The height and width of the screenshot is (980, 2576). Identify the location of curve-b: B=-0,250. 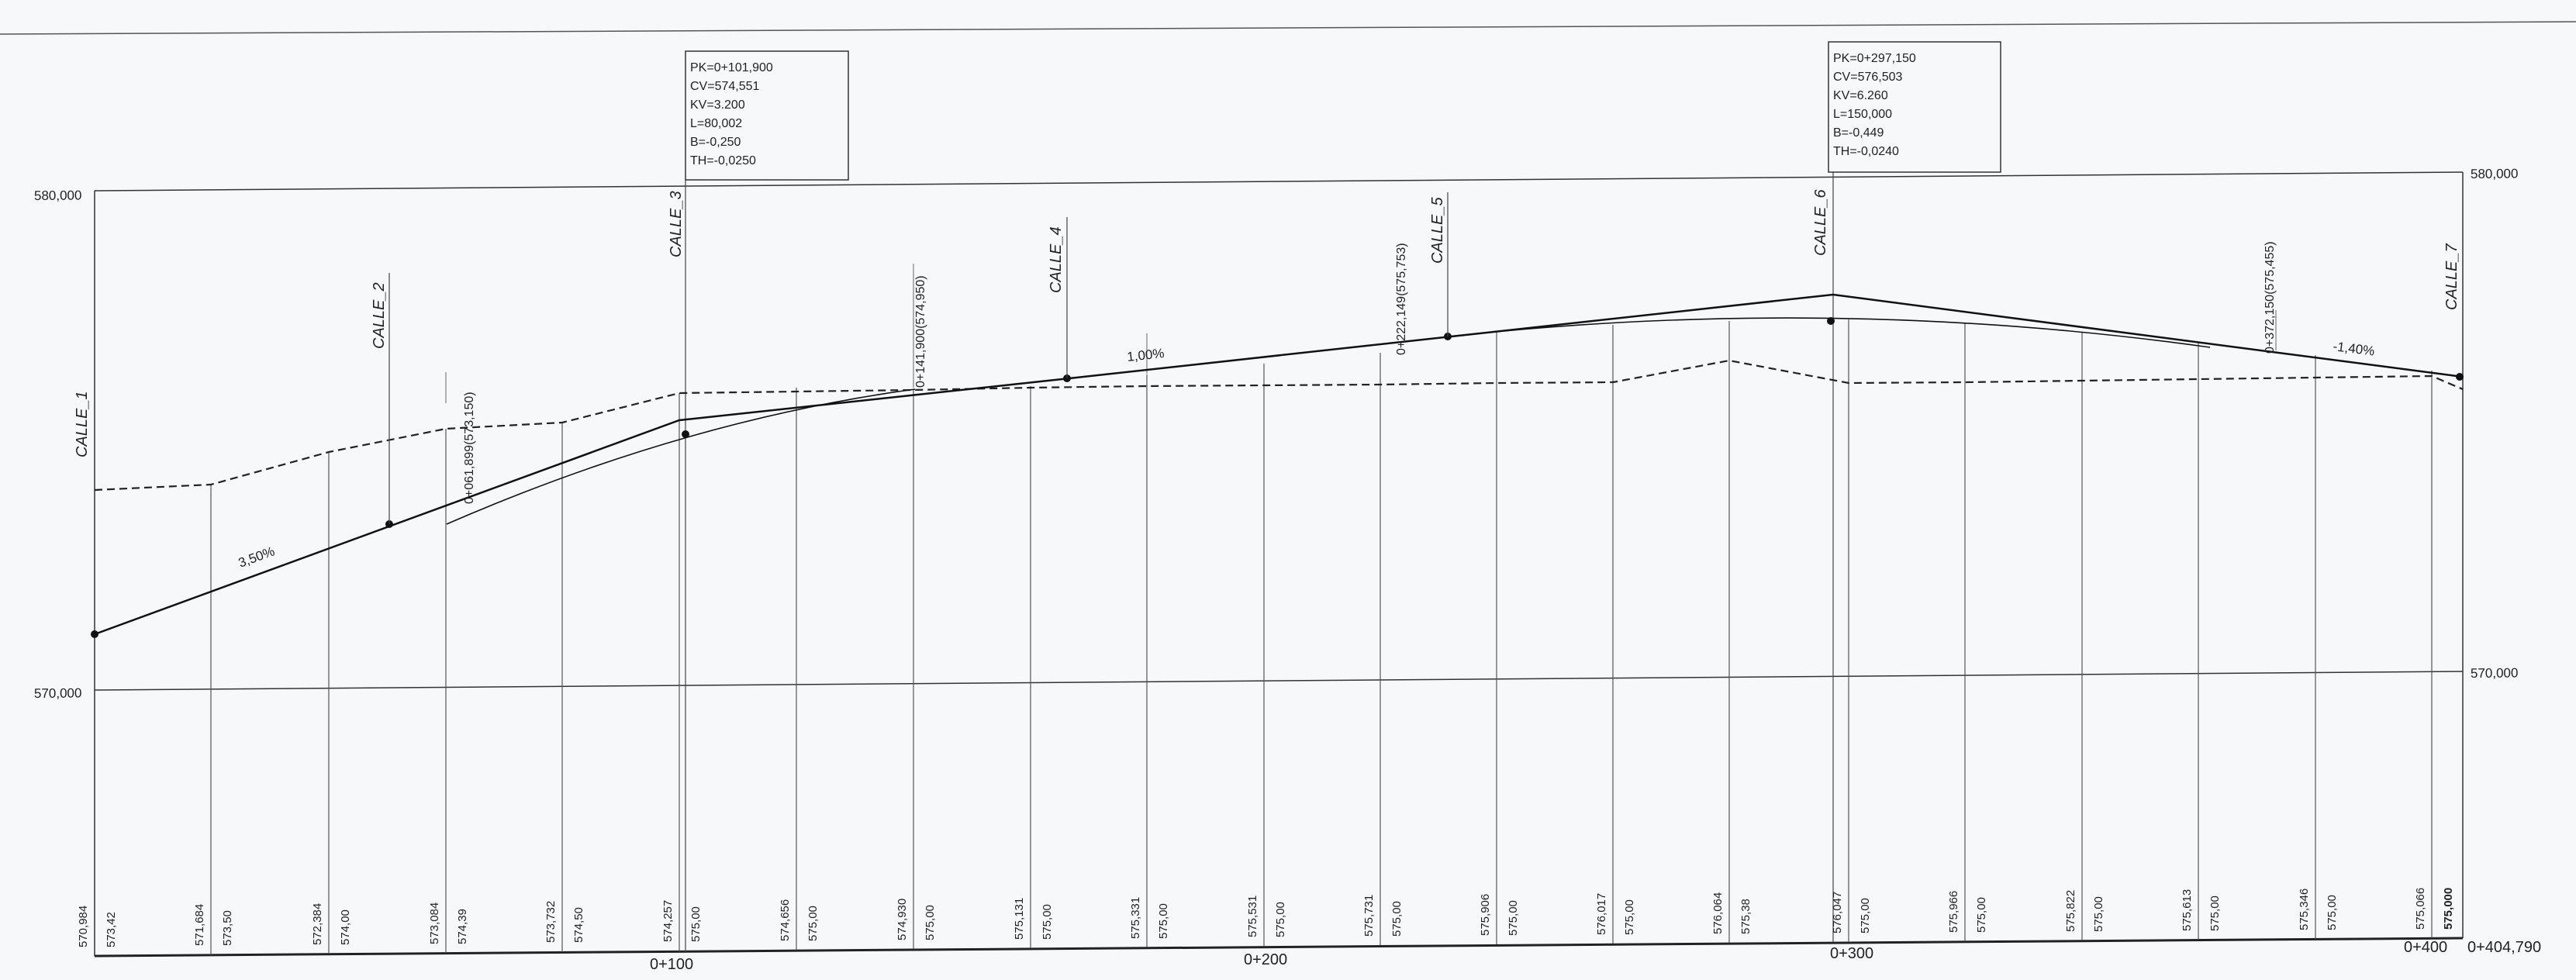
(715, 142).